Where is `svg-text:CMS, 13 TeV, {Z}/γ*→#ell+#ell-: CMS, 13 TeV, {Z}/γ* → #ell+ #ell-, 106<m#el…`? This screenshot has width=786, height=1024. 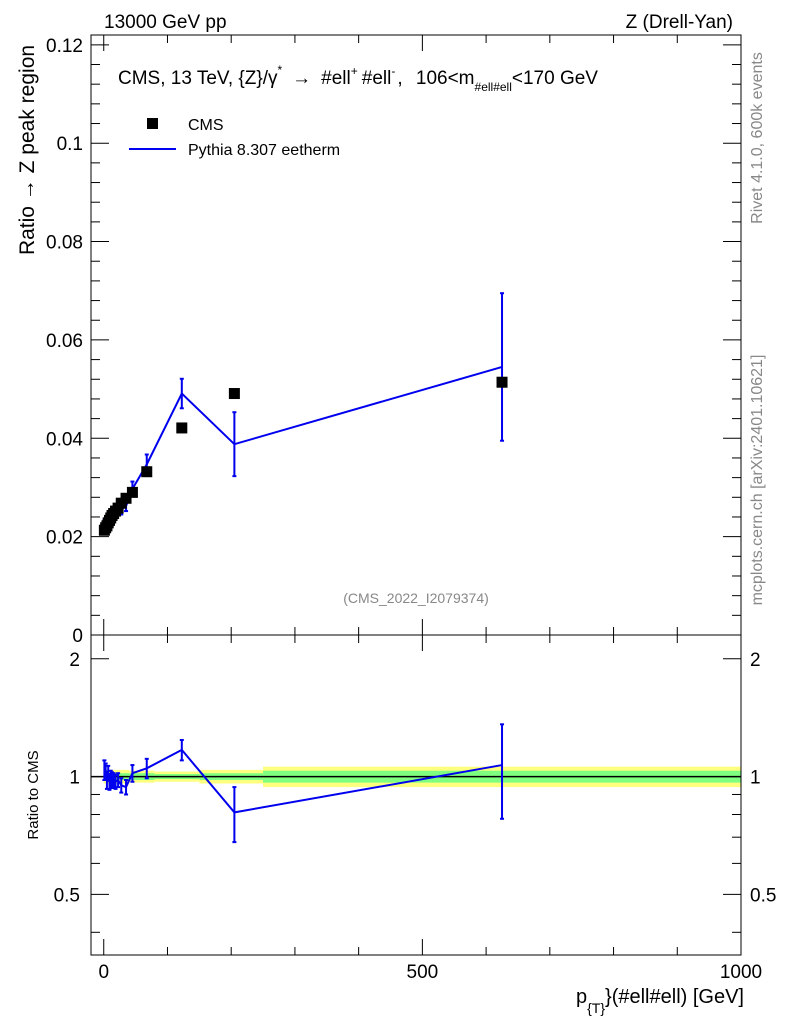
svg-text:CMS, 13 TeV, {Z}/γ*→#ell+#ell-: CMS, 13 TeV, {Z}/γ* → #ell+ #ell-, 106<m#el… is located at coordinates (358, 78).